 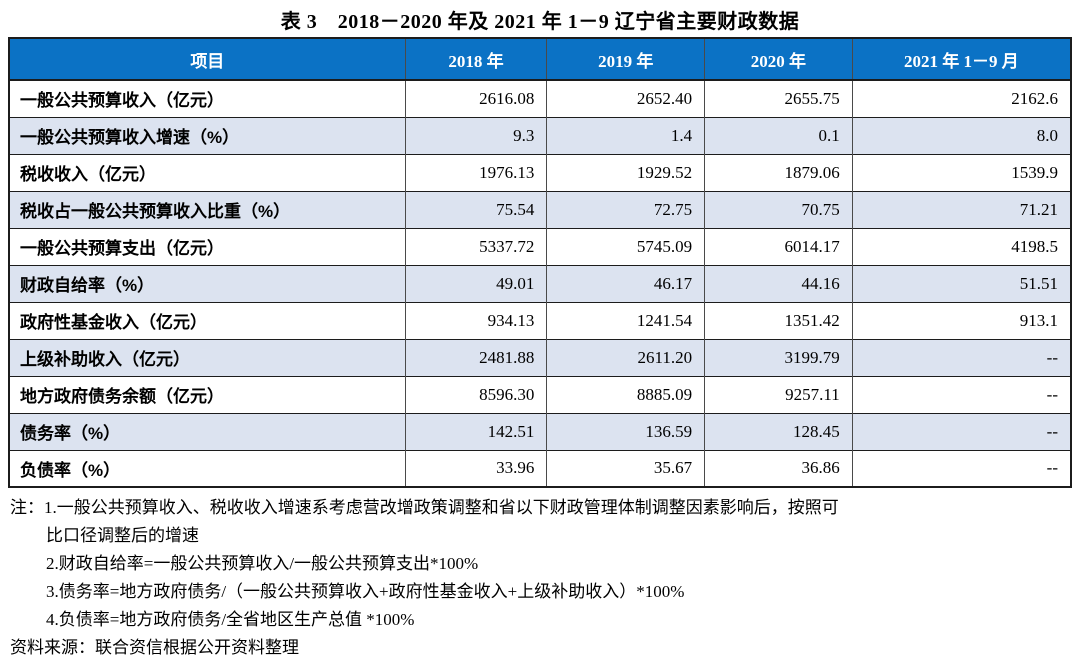 I want to click on column-header-year: 2020 年, so click(x=778, y=59).